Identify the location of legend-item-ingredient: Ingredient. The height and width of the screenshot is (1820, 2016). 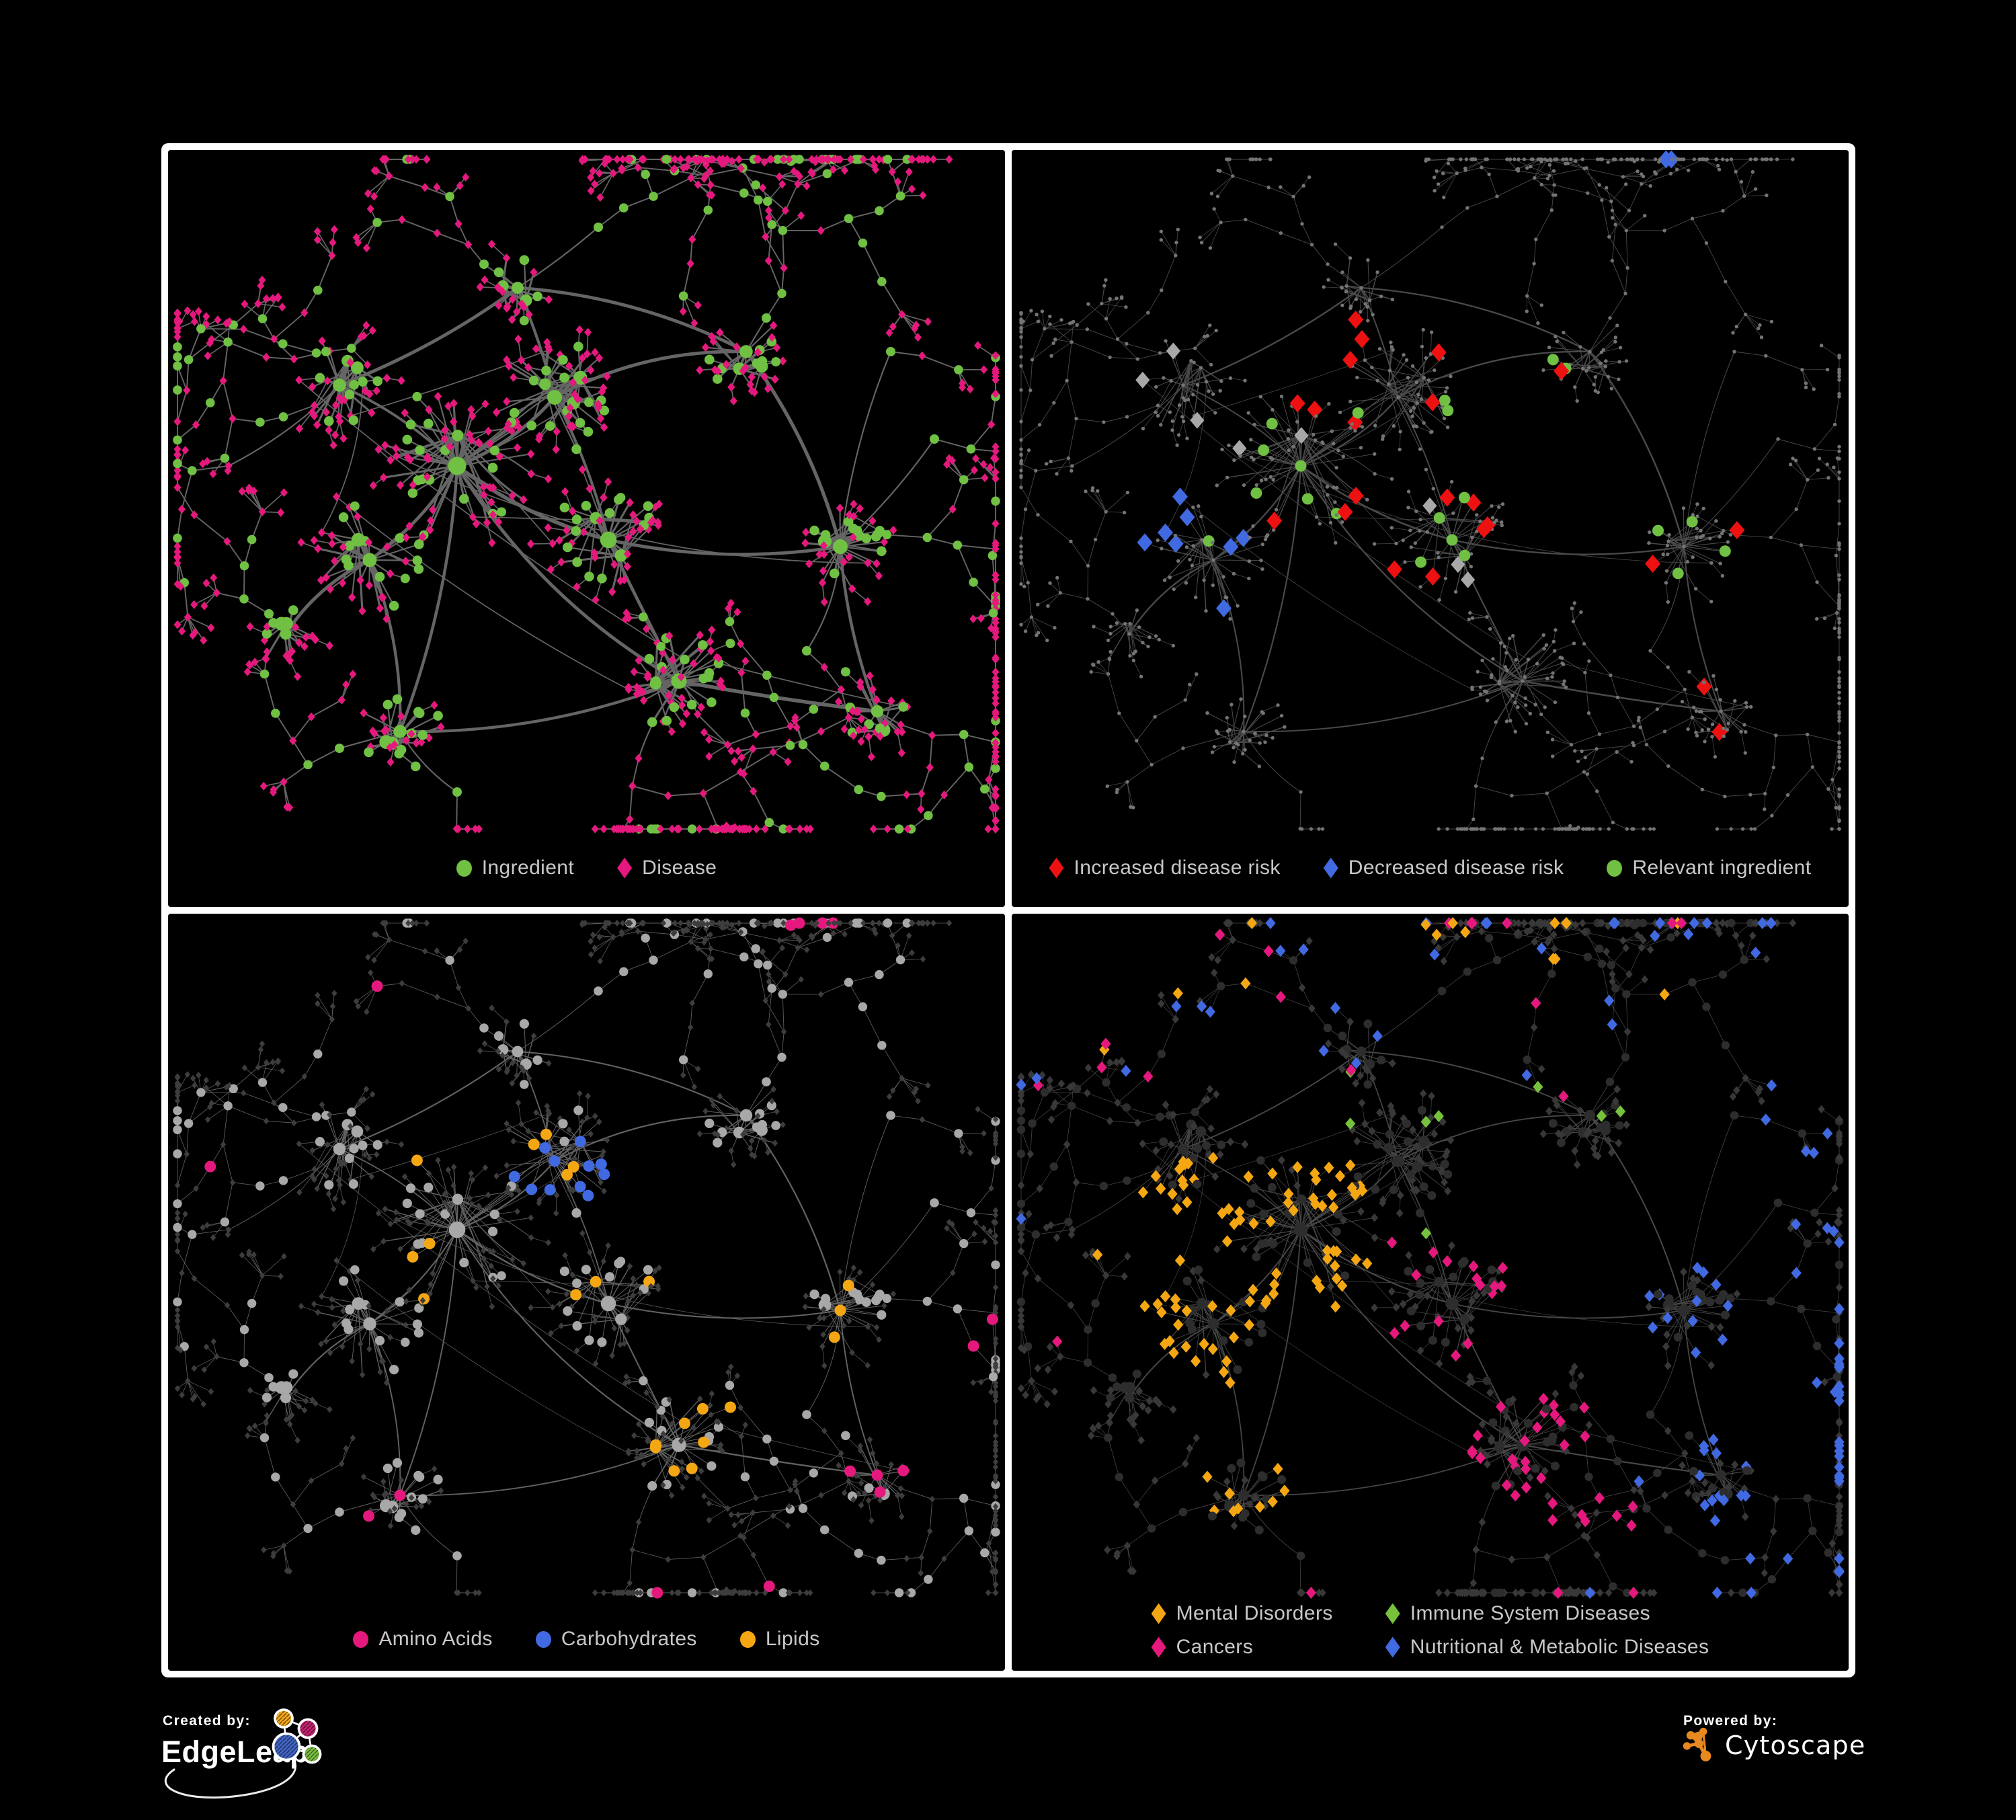
(515, 868).